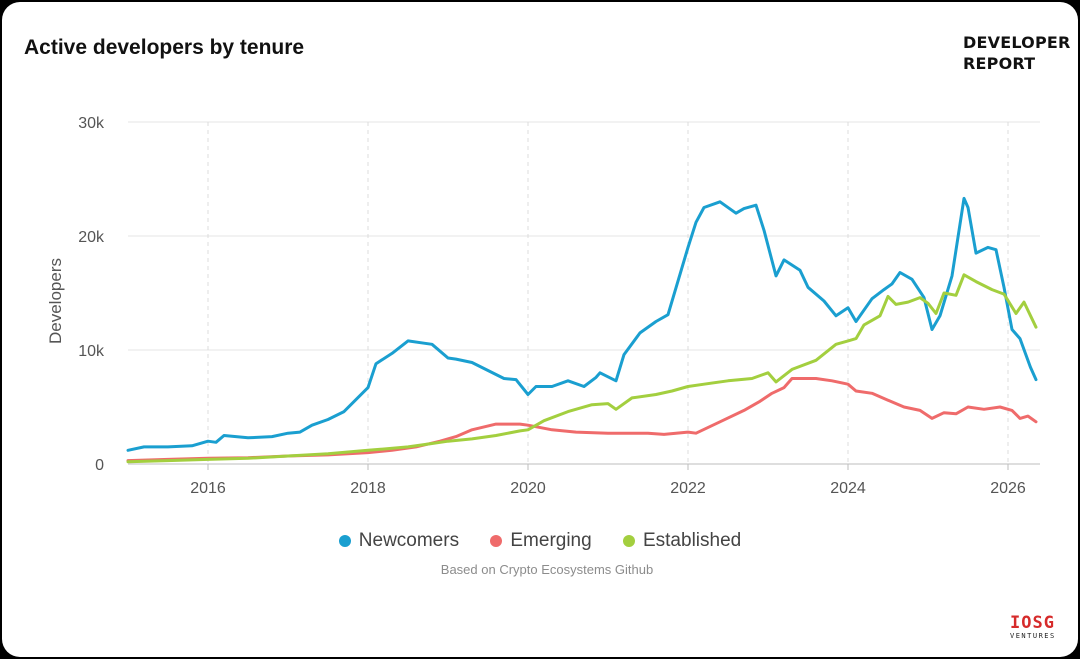  I want to click on legend-label-newcomers: Newcomers, so click(409, 540).